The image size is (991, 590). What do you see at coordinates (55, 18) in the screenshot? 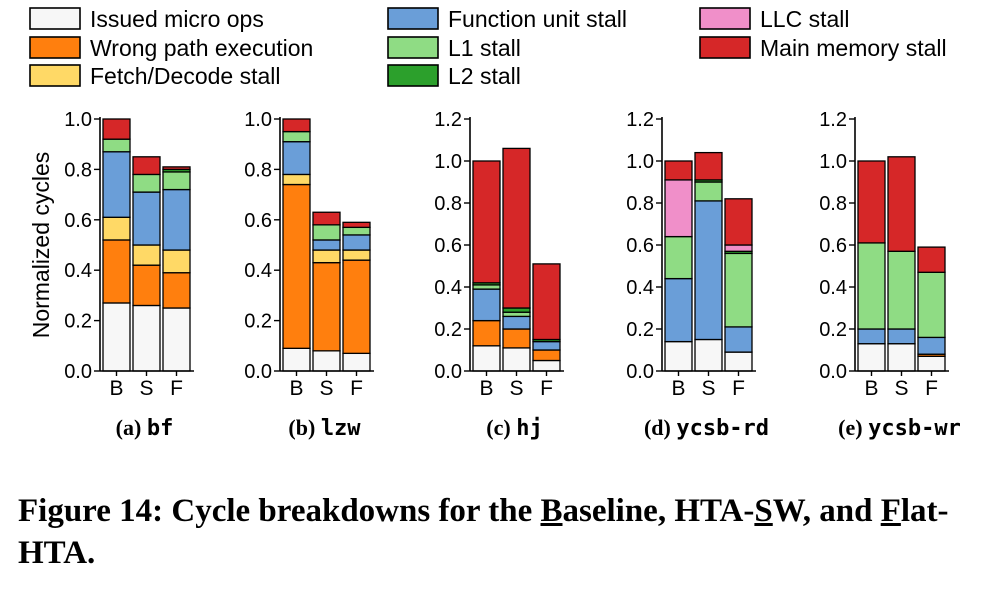
I see `legend-swatch-issued` at bounding box center [55, 18].